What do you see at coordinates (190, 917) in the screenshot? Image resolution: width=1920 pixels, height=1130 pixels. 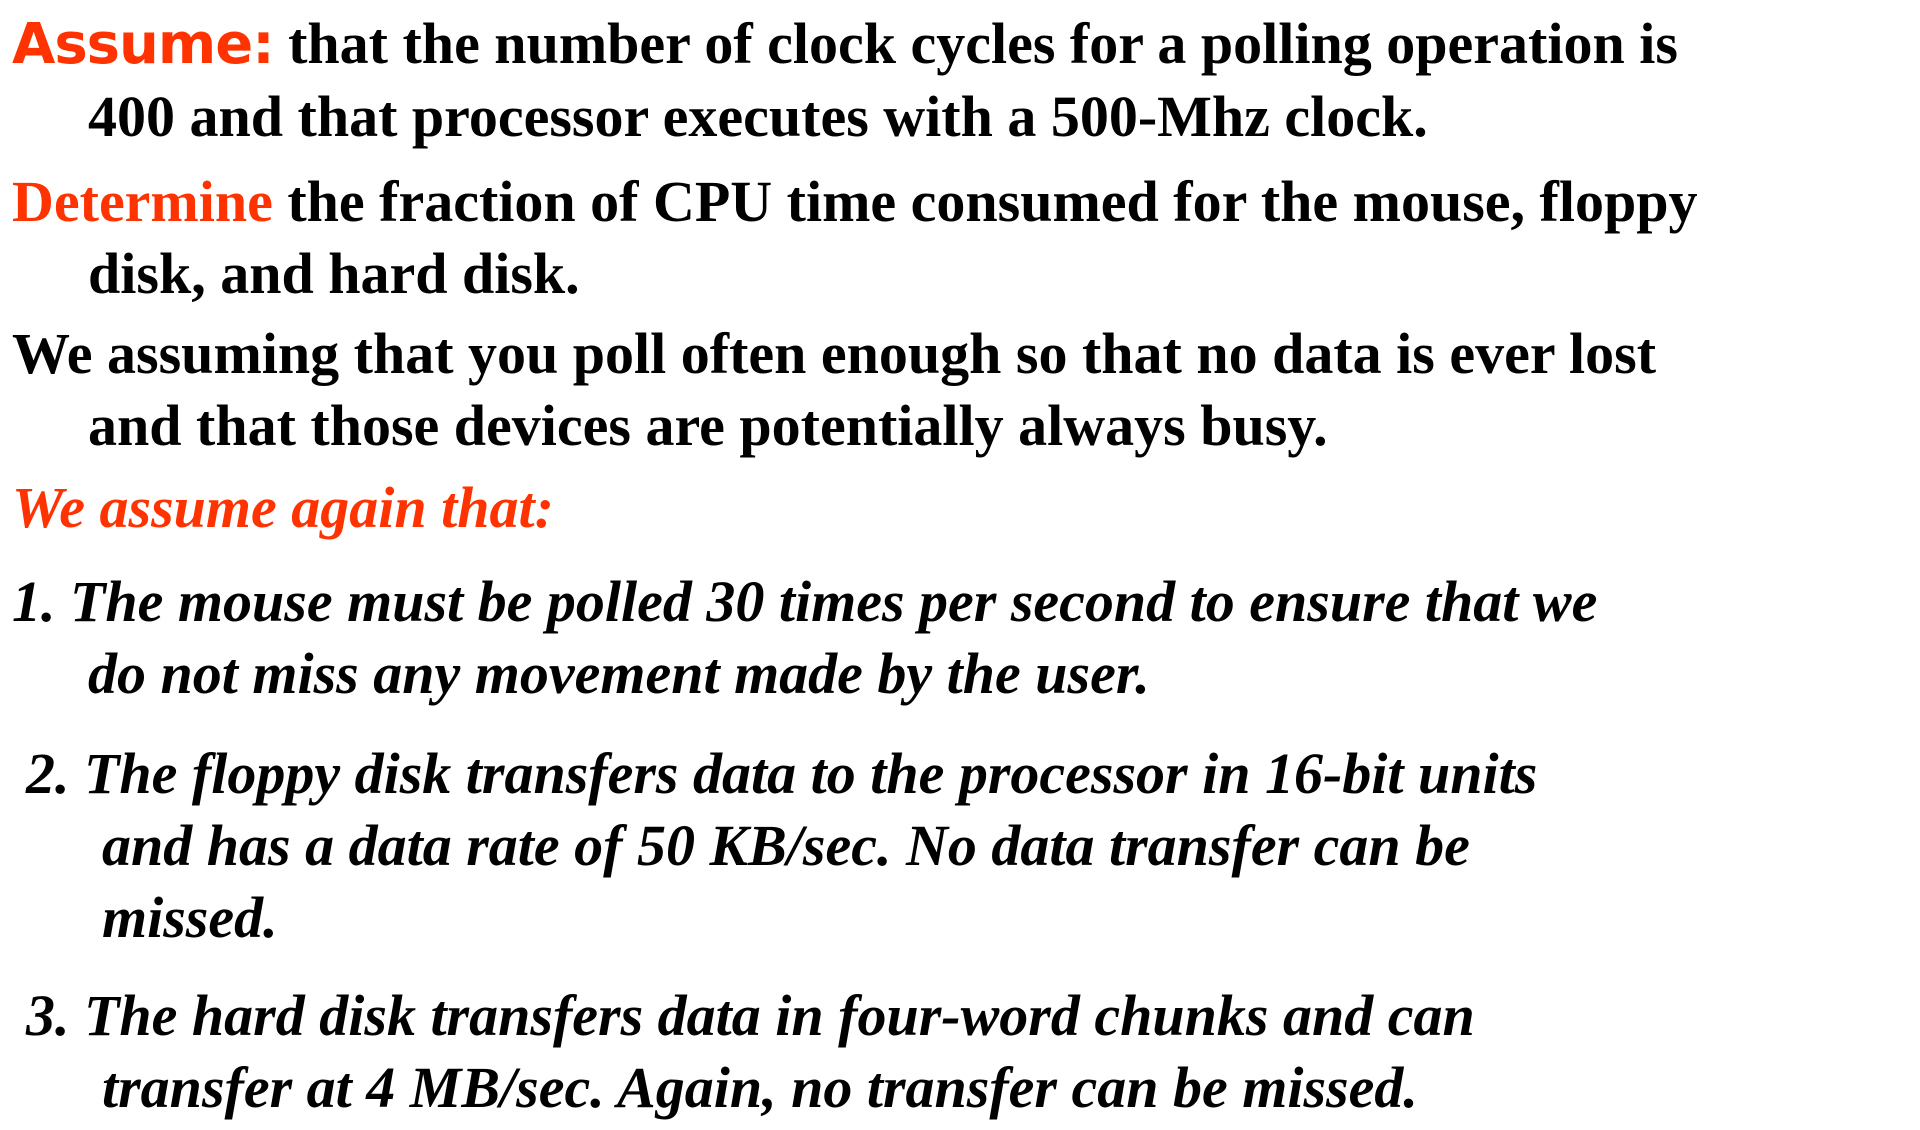 I see `list-item-2-line-3: missed.` at bounding box center [190, 917].